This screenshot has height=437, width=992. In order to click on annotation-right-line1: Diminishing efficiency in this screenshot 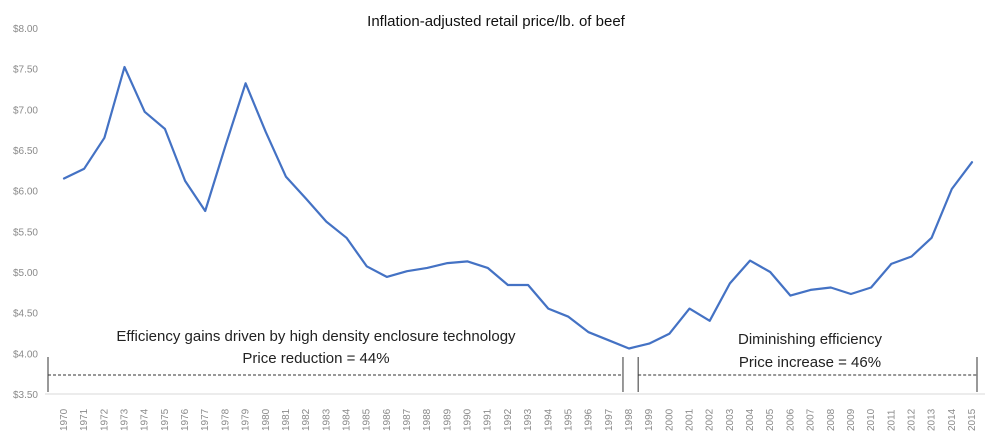, I will do `click(810, 339)`.